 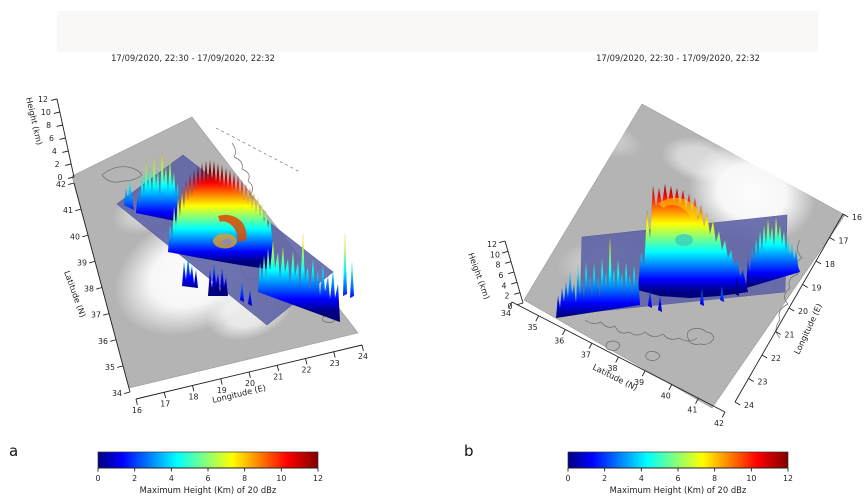 I want to click on tick-label: 17, so click(x=844, y=241).